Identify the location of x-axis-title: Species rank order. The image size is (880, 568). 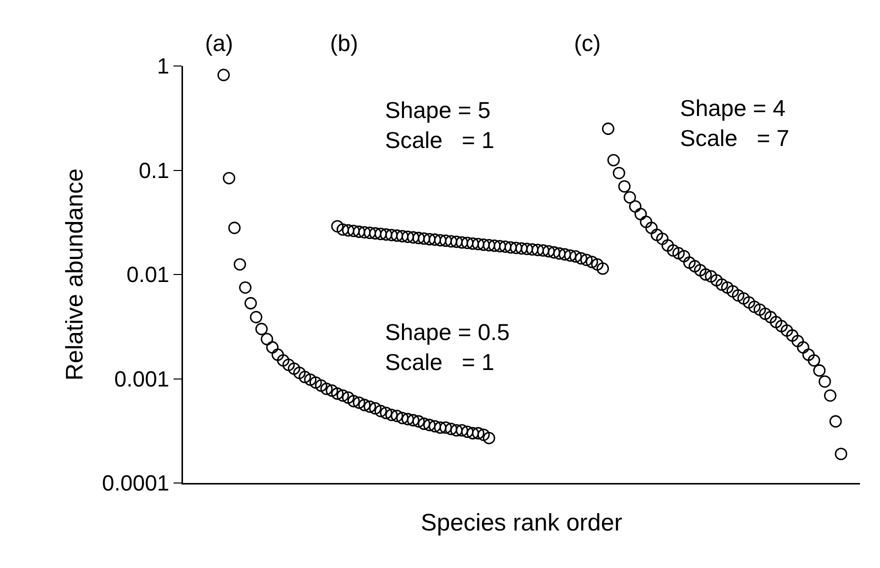
(521, 522).